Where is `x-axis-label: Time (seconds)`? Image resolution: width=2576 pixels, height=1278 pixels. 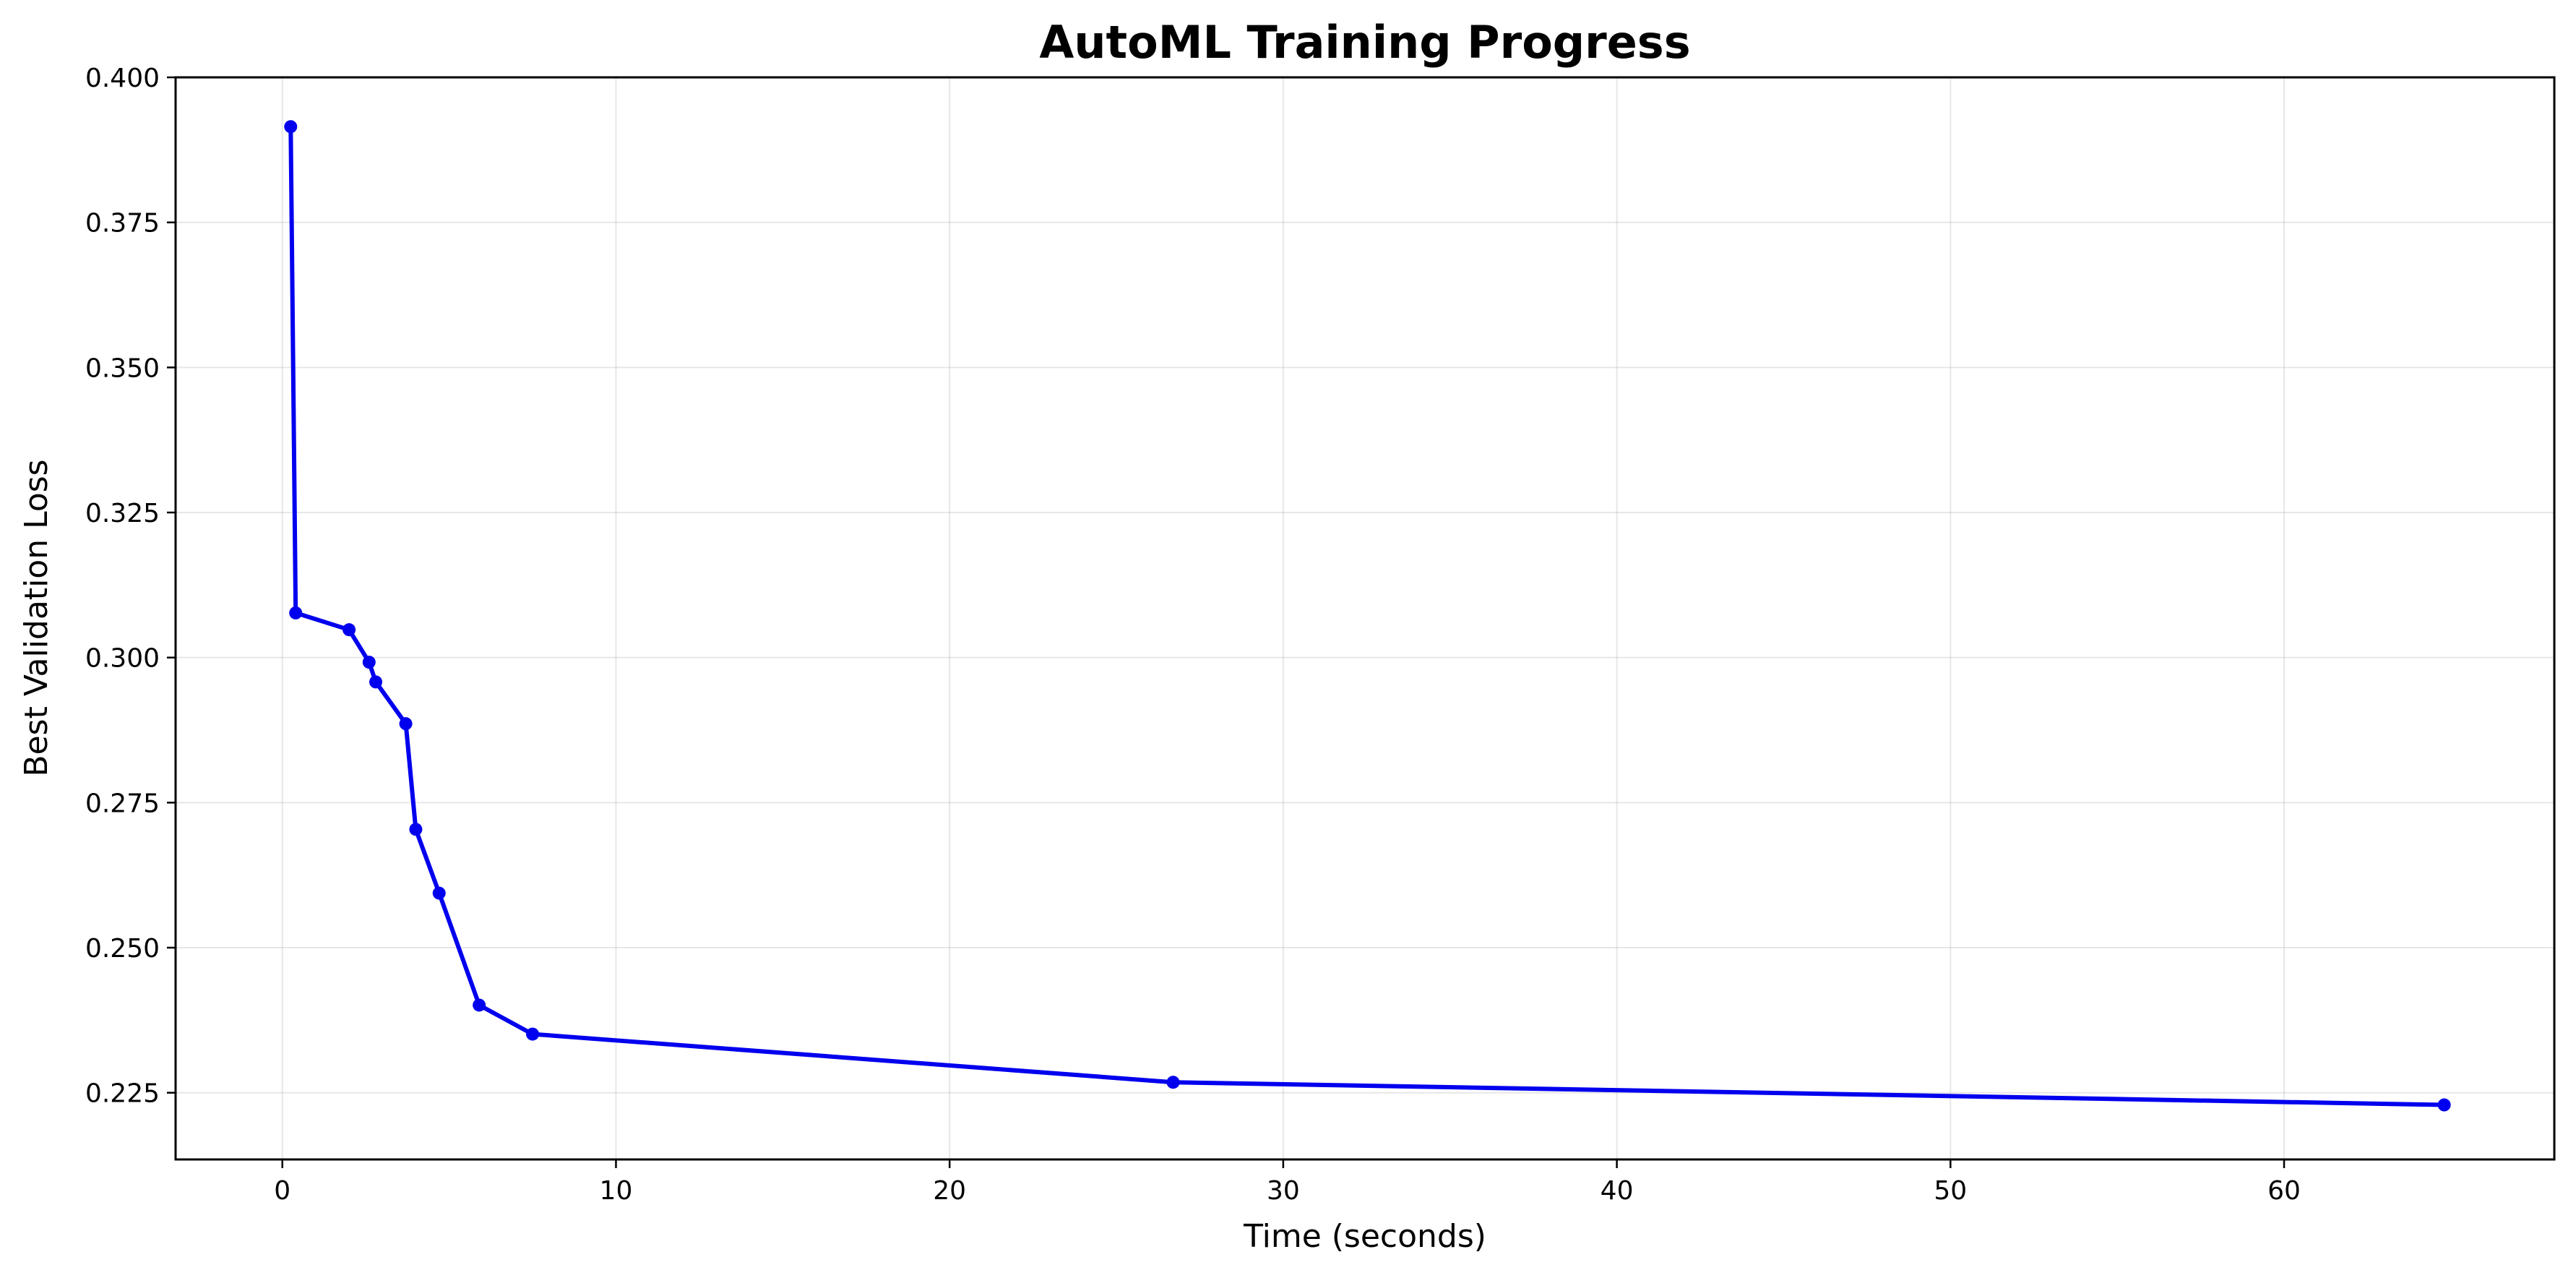
x-axis-label: Time (seconds) is located at coordinates (1364, 1236).